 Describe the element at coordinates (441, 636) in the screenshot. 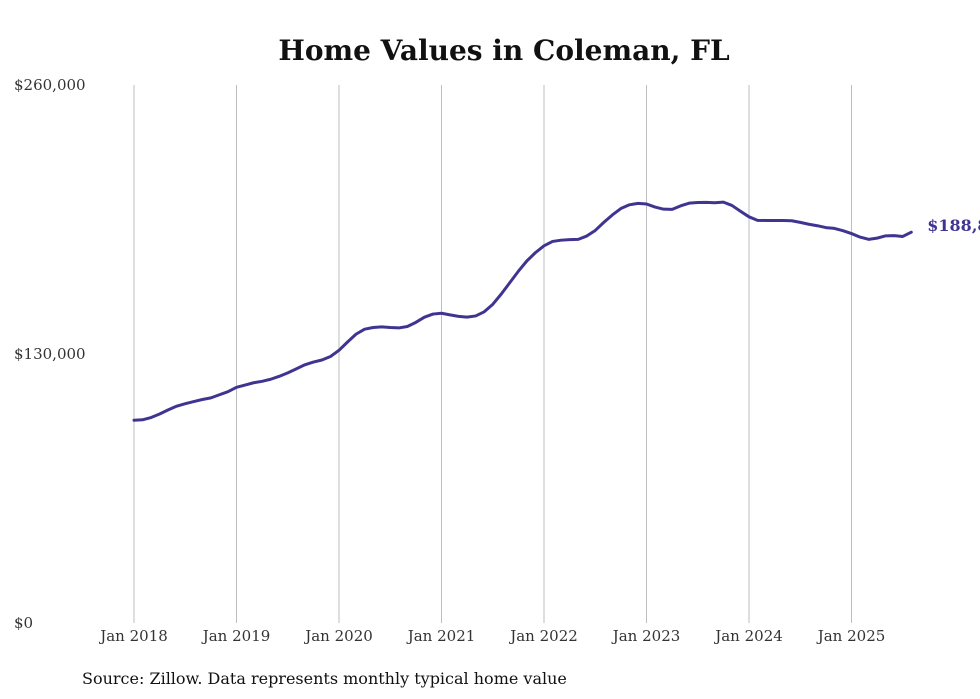

I see `x-tick-label: Jan 2021` at that location.